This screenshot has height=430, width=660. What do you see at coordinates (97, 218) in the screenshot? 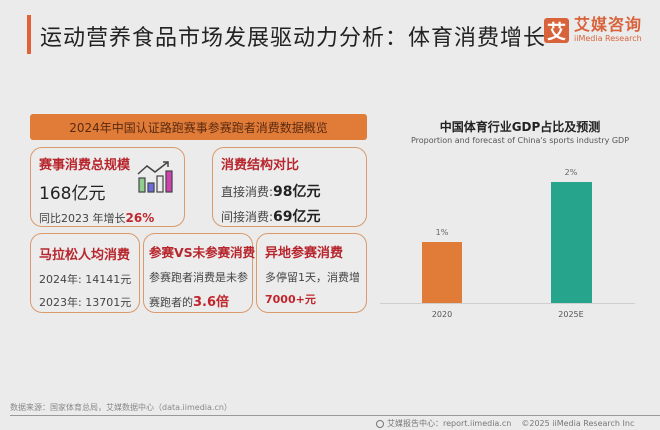
I see `growth-note: 同比2023 年增长26%` at bounding box center [97, 218].